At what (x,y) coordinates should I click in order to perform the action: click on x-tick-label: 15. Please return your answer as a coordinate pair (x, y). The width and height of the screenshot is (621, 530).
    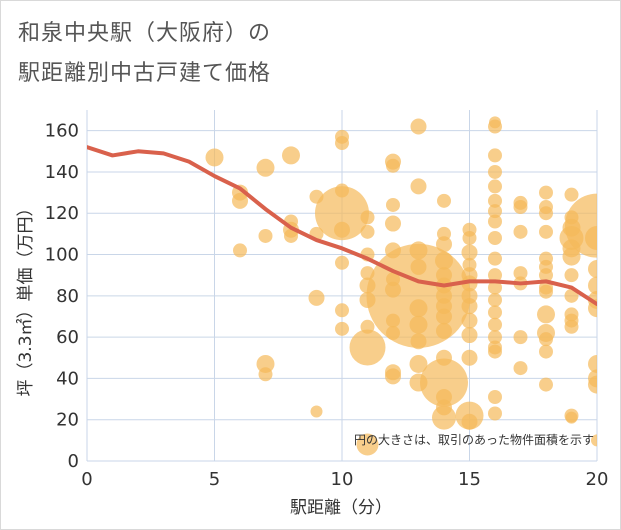
    Looking at the image, I should click on (469, 479).